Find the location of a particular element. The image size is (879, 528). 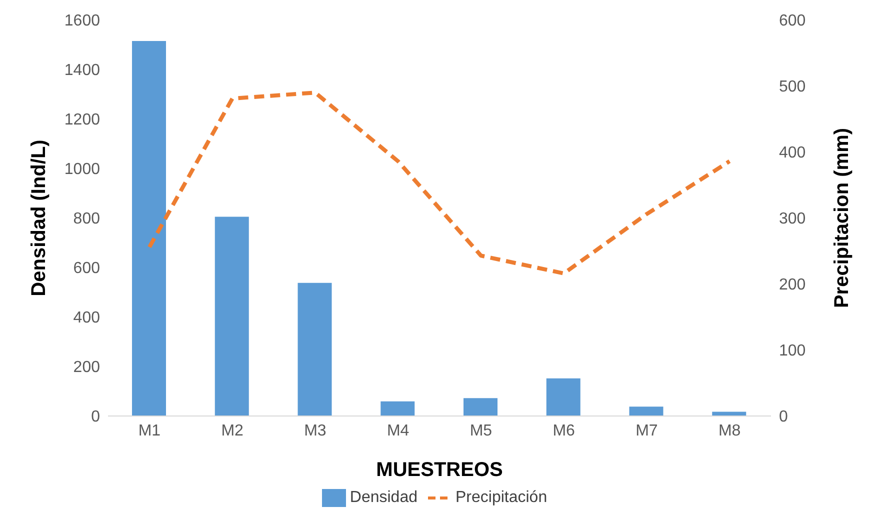

y-tick-label: 800 is located at coordinates (86, 219).